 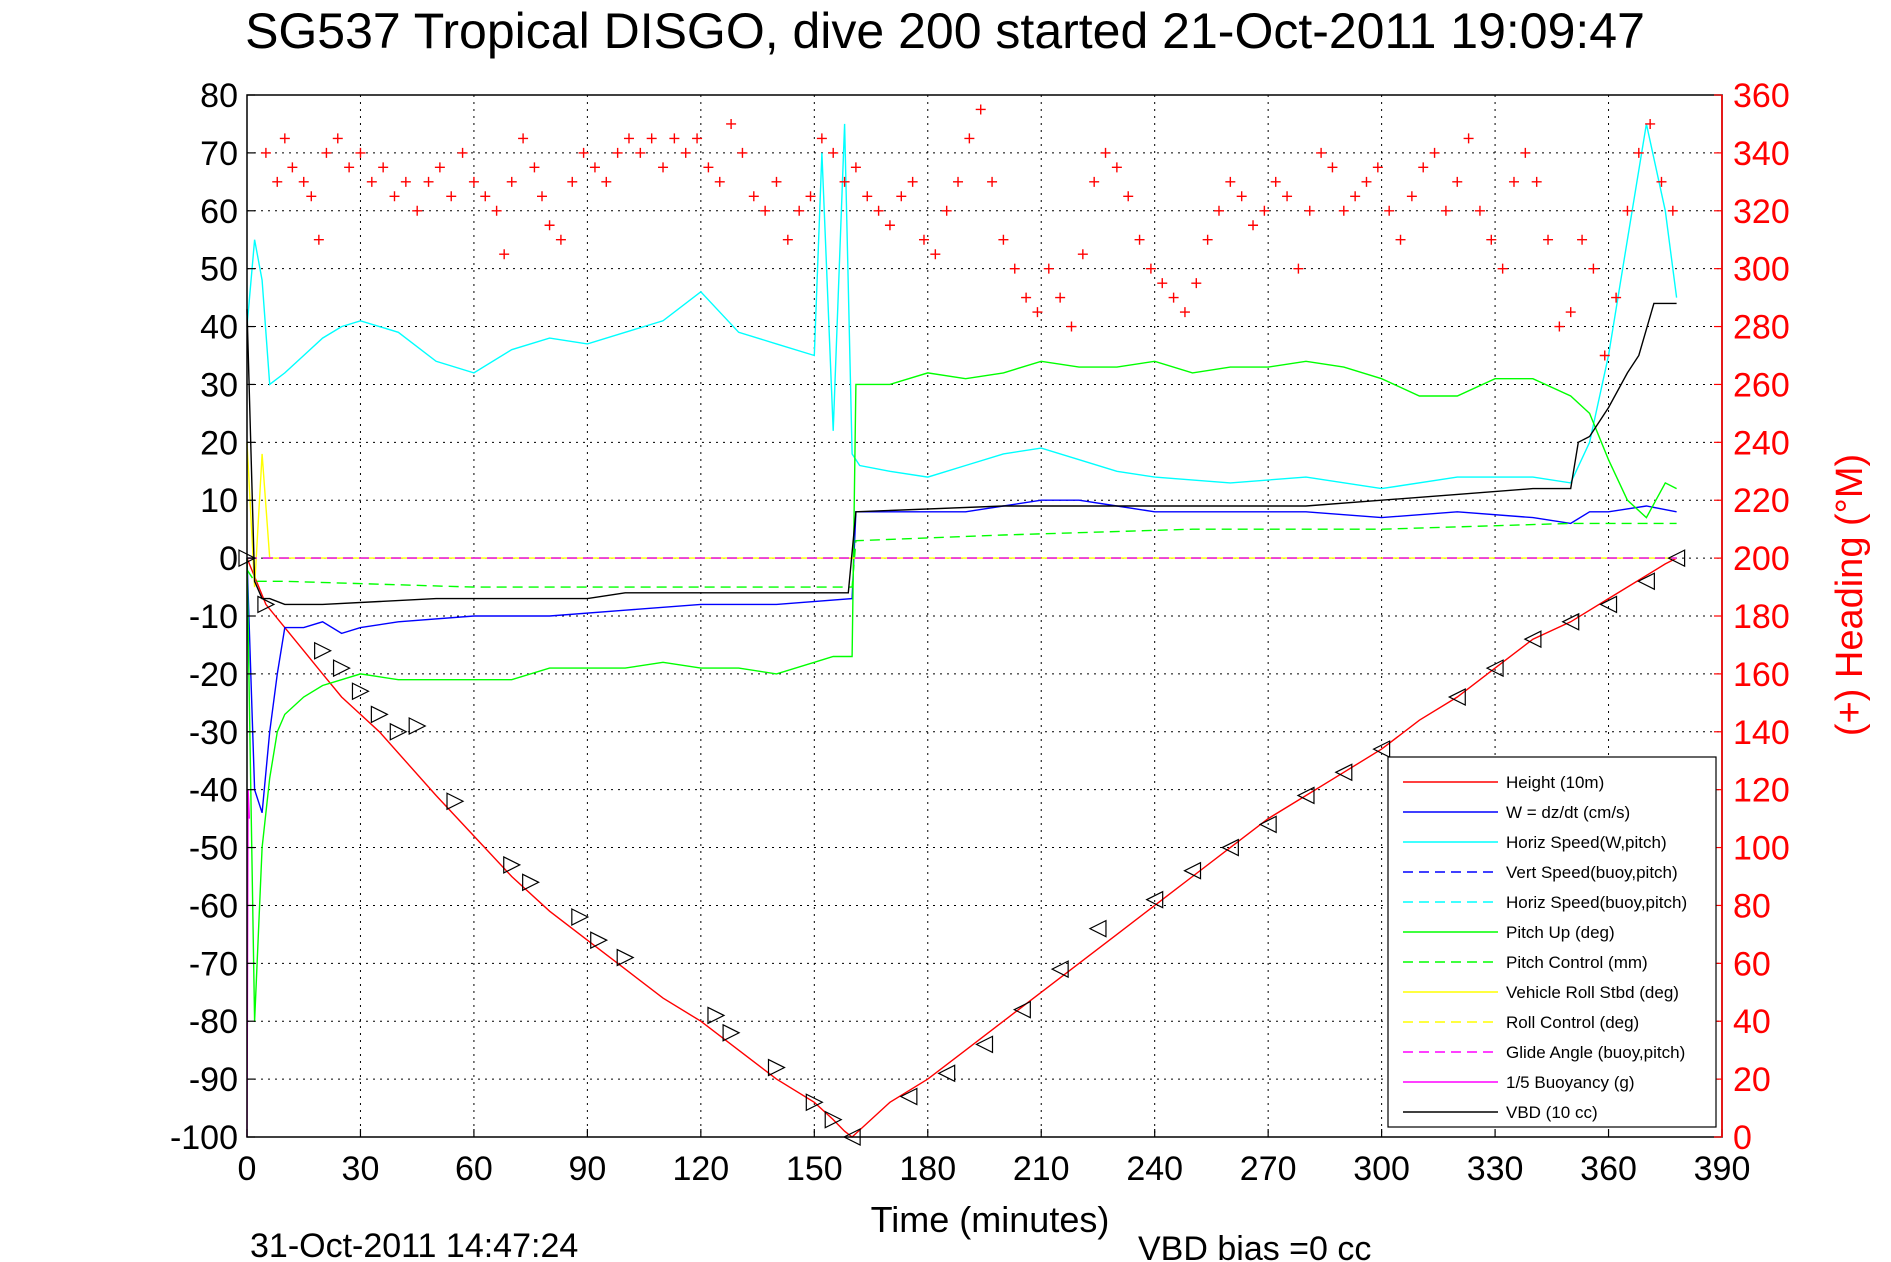 What do you see at coordinates (1761, 96) in the screenshot?
I see `y-right-tick-label: 360` at bounding box center [1761, 96].